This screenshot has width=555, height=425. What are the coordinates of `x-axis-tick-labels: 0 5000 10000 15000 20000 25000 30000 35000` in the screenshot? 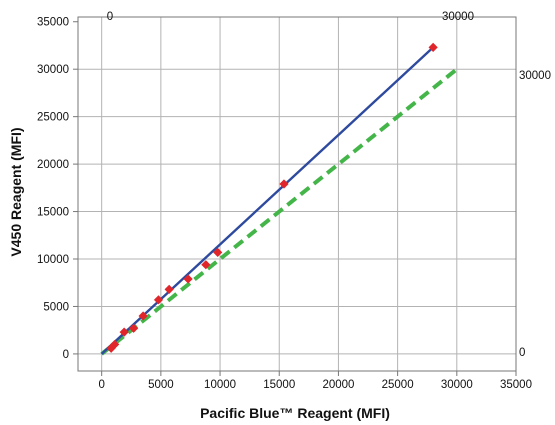 It's located at (315, 385).